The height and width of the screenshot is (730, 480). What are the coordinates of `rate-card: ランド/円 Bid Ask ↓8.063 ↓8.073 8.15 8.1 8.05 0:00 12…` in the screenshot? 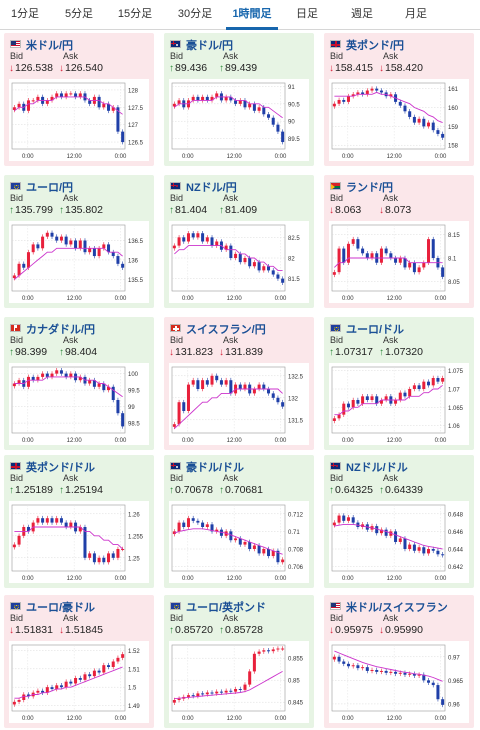 It's located at (399, 241).